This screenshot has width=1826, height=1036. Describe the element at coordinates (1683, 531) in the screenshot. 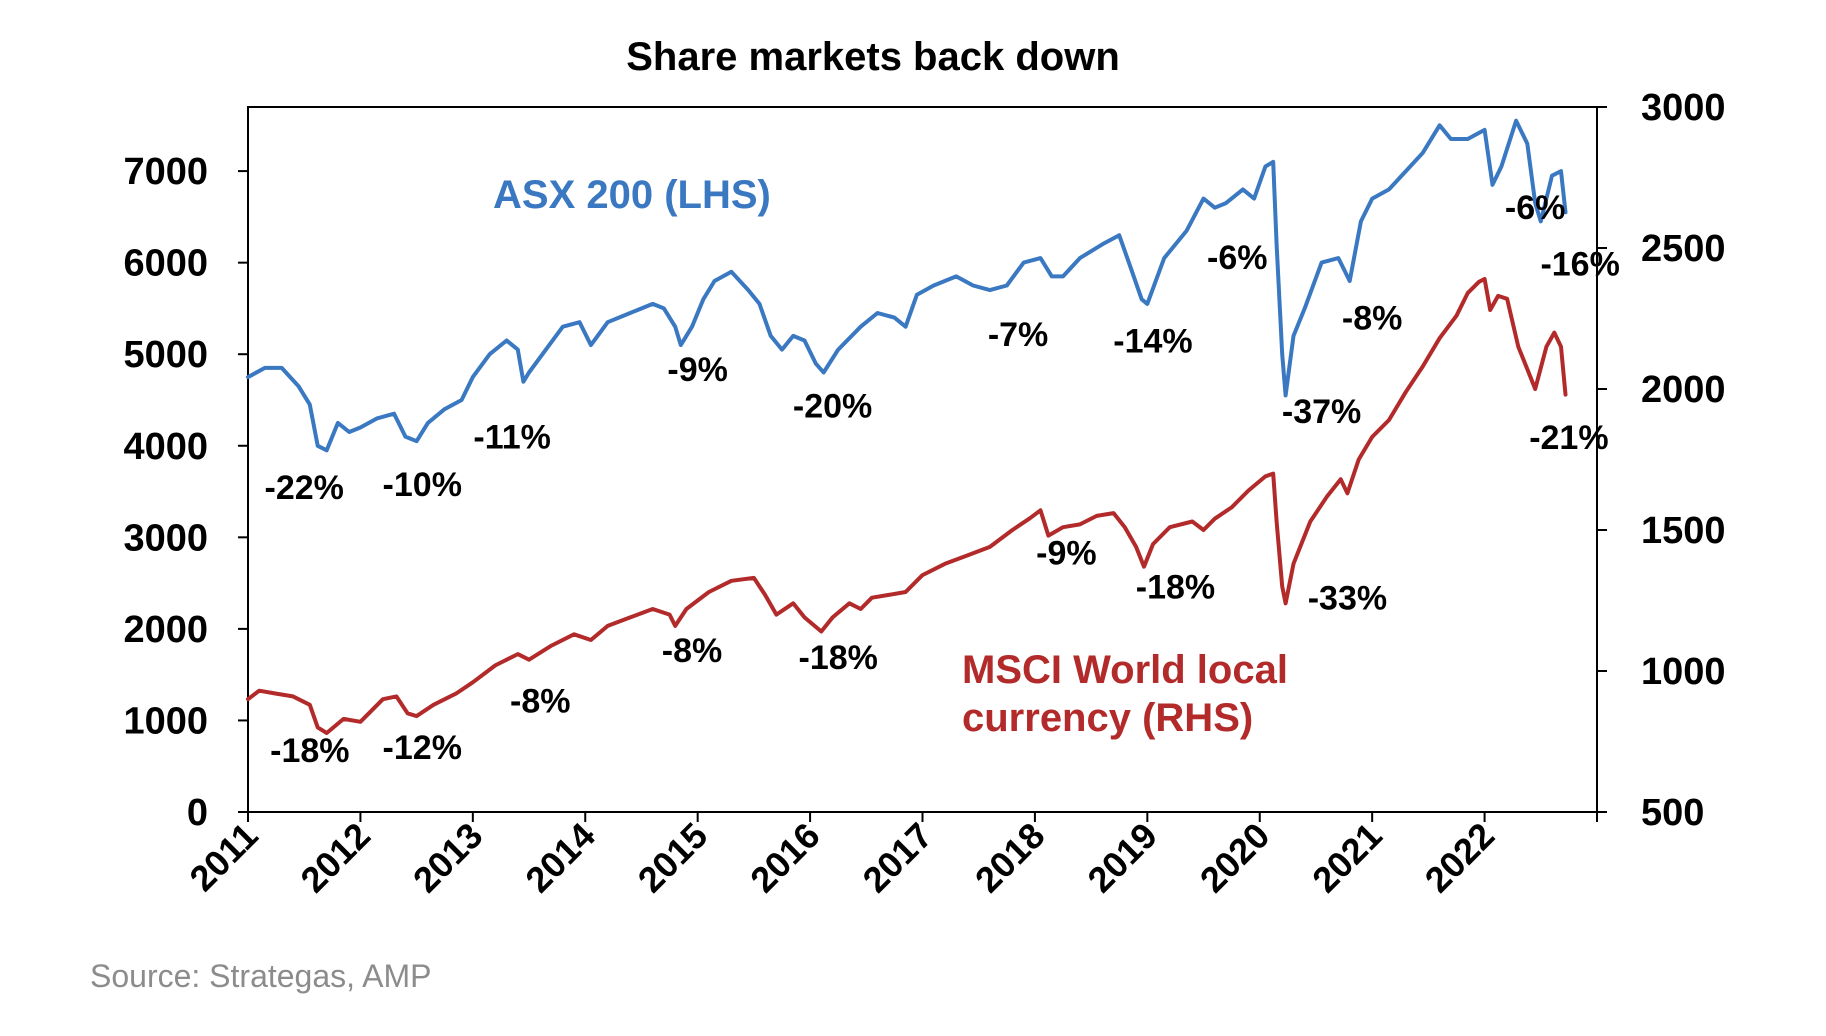

I see `y-right-tick-label: 1500` at that location.